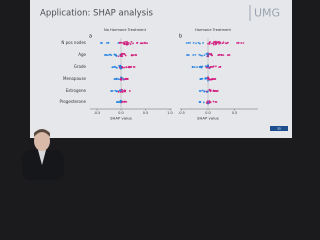  I want to click on panel-letter: b, so click(180, 37).